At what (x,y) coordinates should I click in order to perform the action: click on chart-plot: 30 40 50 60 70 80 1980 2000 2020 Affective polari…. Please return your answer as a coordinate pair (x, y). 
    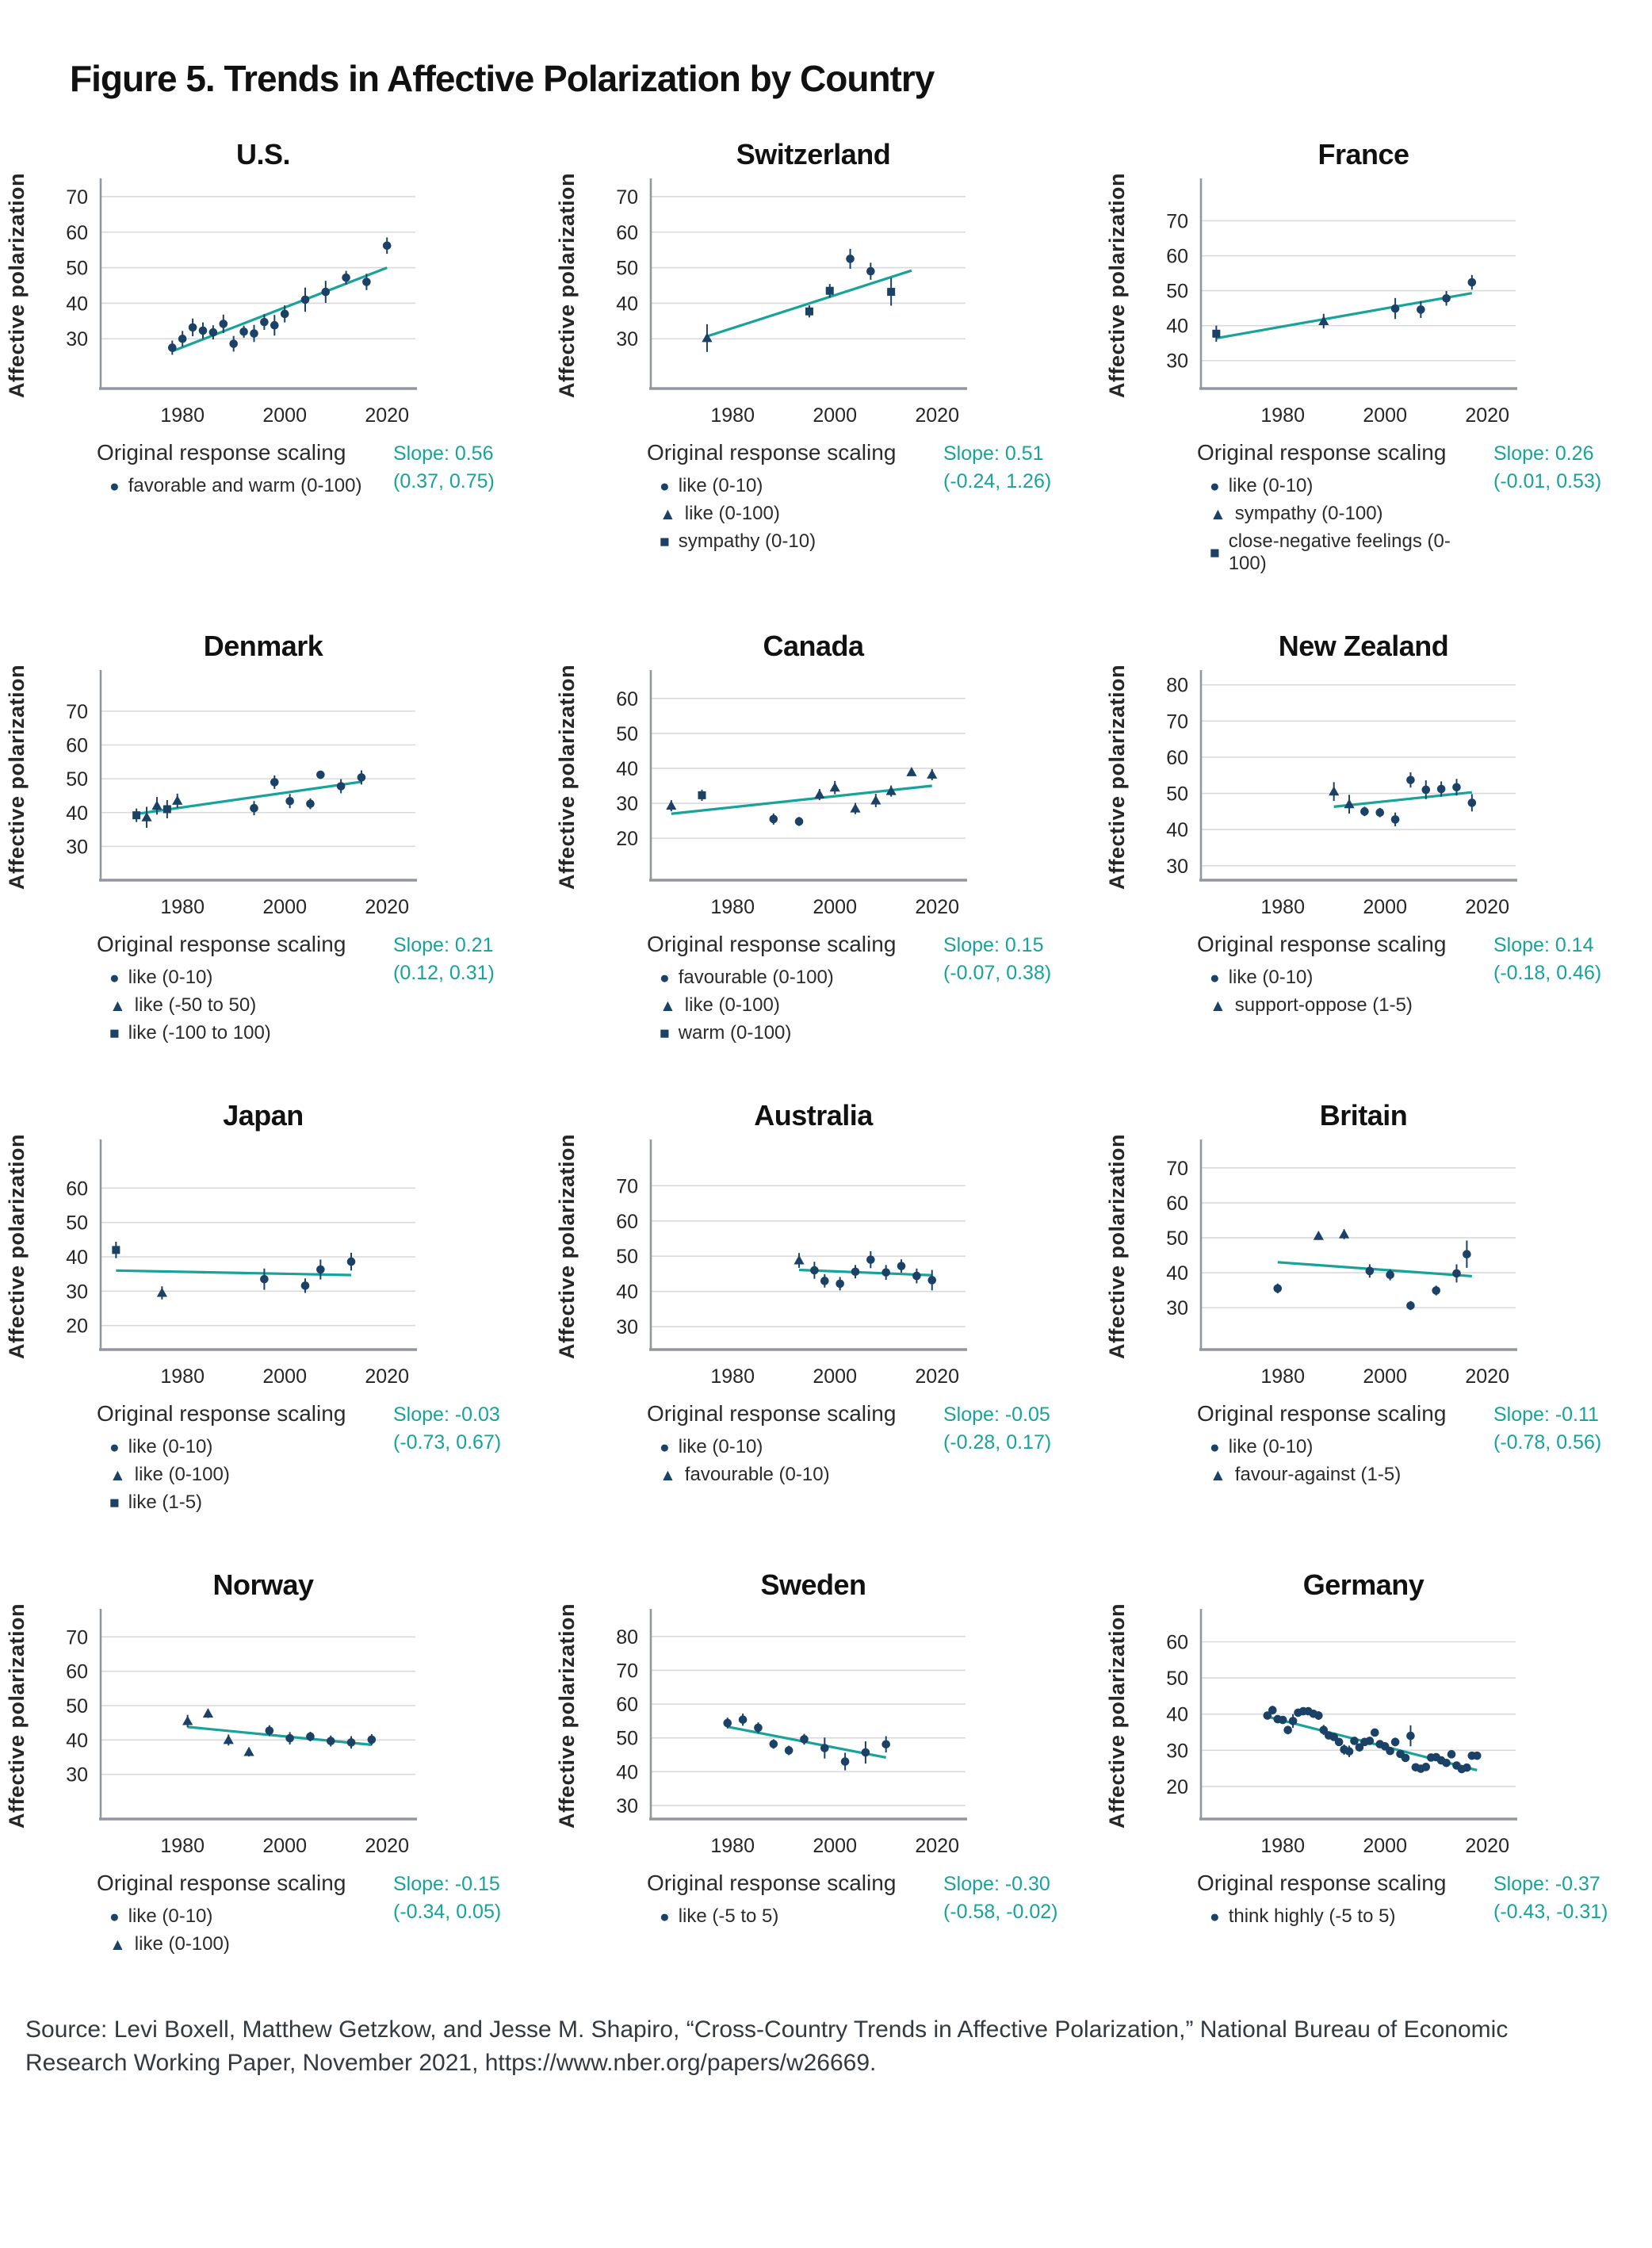
    Looking at the image, I should click on (1311, 792).